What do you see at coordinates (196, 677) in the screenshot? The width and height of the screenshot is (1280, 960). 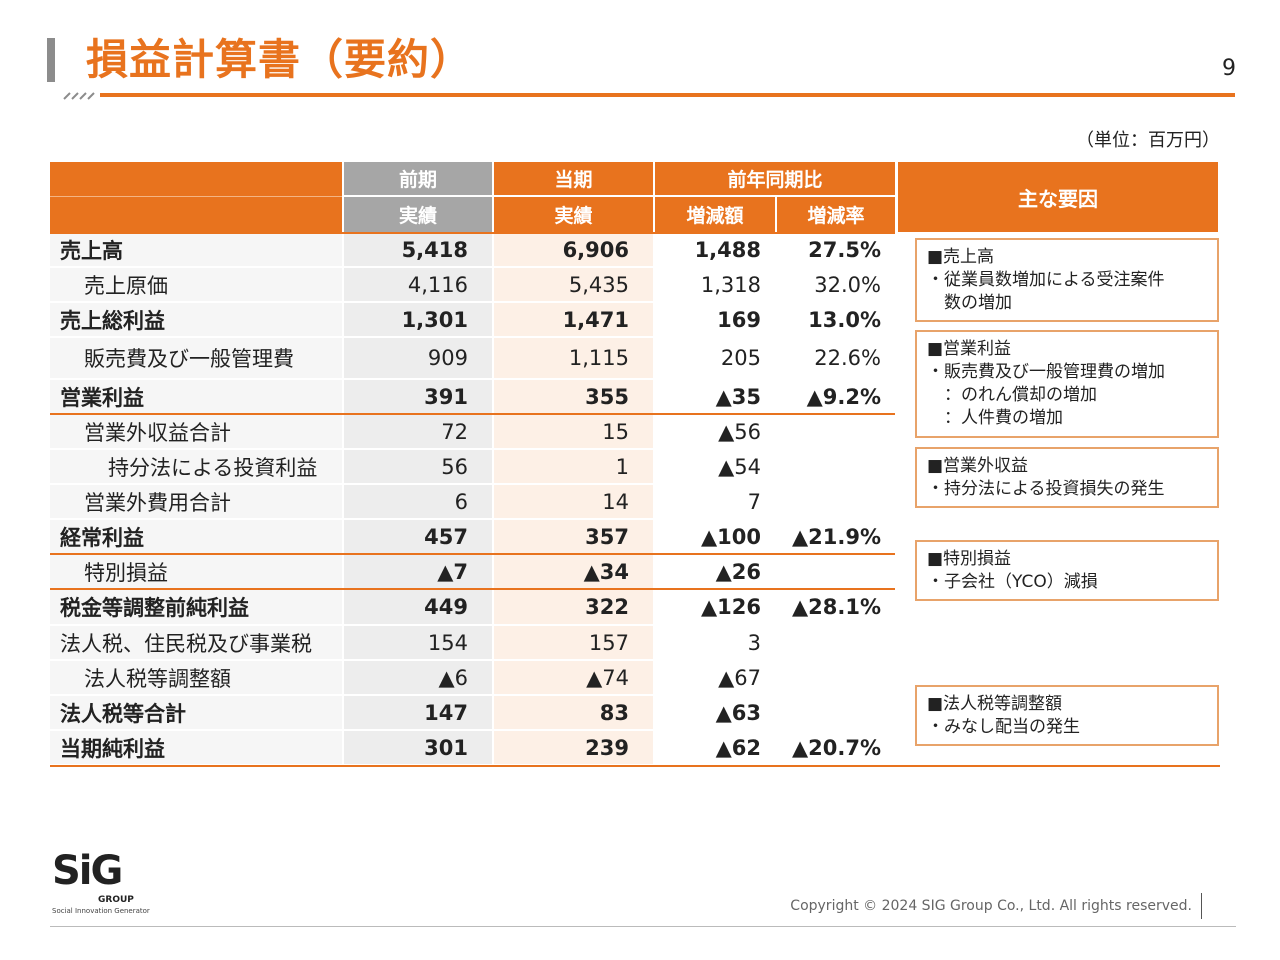 I see `row-label: 法人税等調整額` at bounding box center [196, 677].